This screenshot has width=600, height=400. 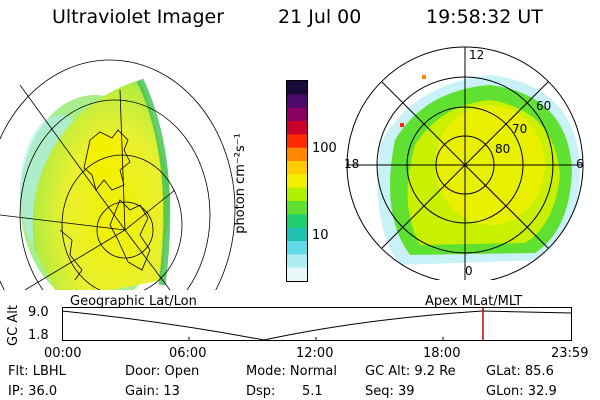 What do you see at coordinates (520, 371) in the screenshot?
I see `glat-label: GLat: 85.6` at bounding box center [520, 371].